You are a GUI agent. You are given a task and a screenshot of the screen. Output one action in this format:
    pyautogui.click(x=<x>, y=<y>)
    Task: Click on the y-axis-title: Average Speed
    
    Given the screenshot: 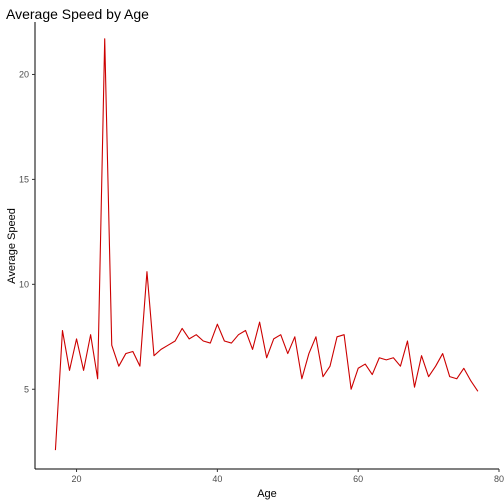 What is the action you would take?
    pyautogui.click(x=12, y=246)
    